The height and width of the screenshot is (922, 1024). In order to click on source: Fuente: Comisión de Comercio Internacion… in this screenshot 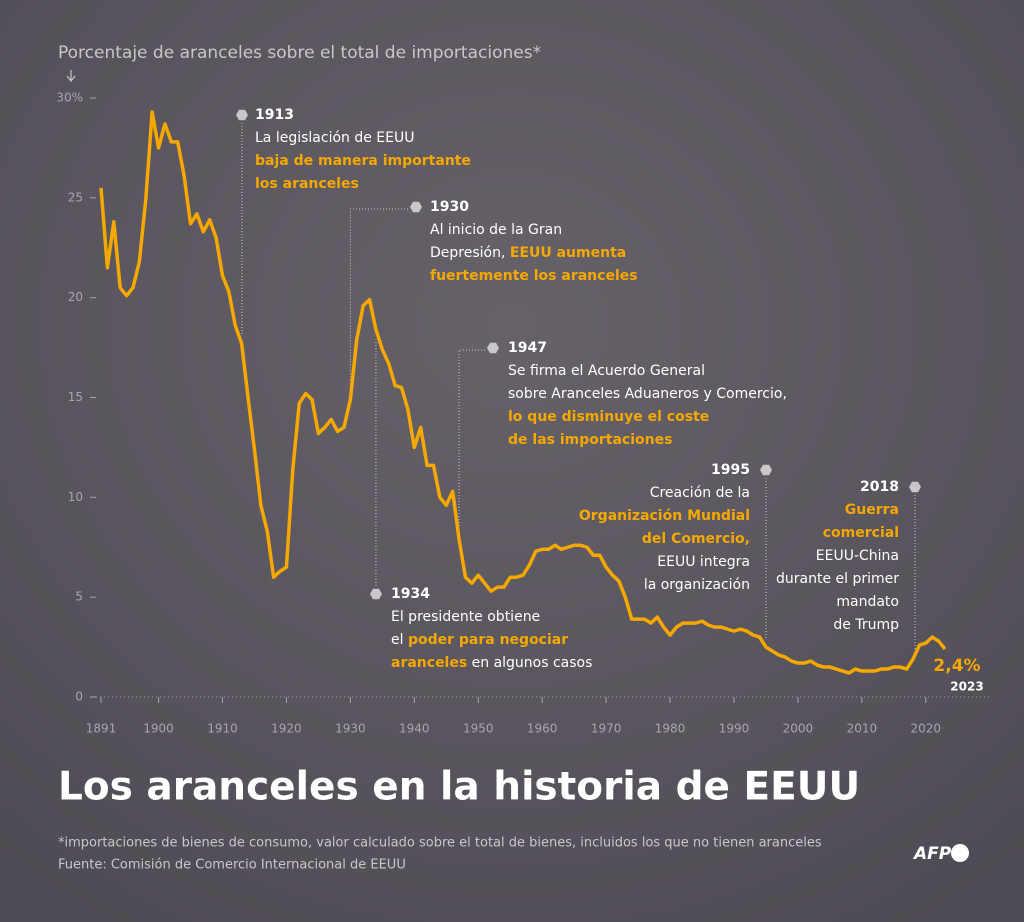, I will do `click(232, 865)`.